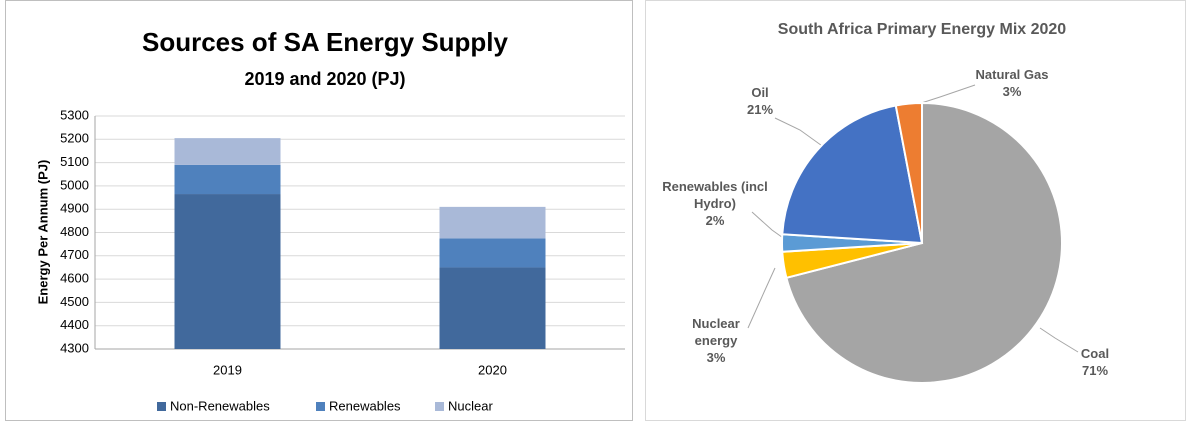 The image size is (1189, 430). Describe the element at coordinates (220, 405) in the screenshot. I see `legend-label: Non-Renewables` at that location.